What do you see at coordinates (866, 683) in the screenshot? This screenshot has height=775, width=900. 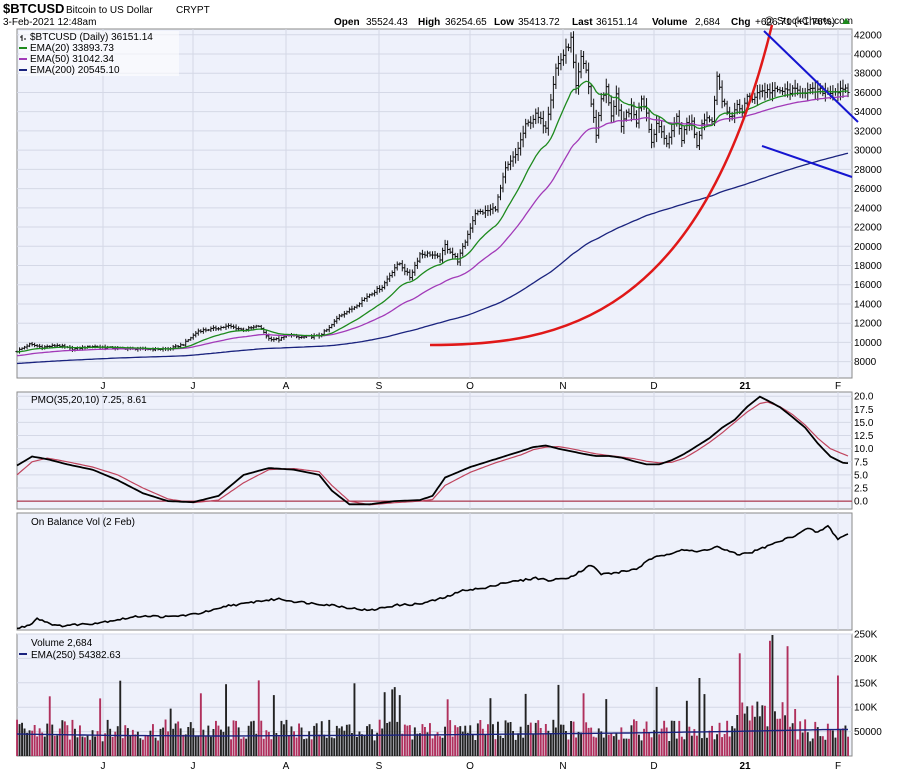 I see `volume-tick-label: 150K` at bounding box center [866, 683].